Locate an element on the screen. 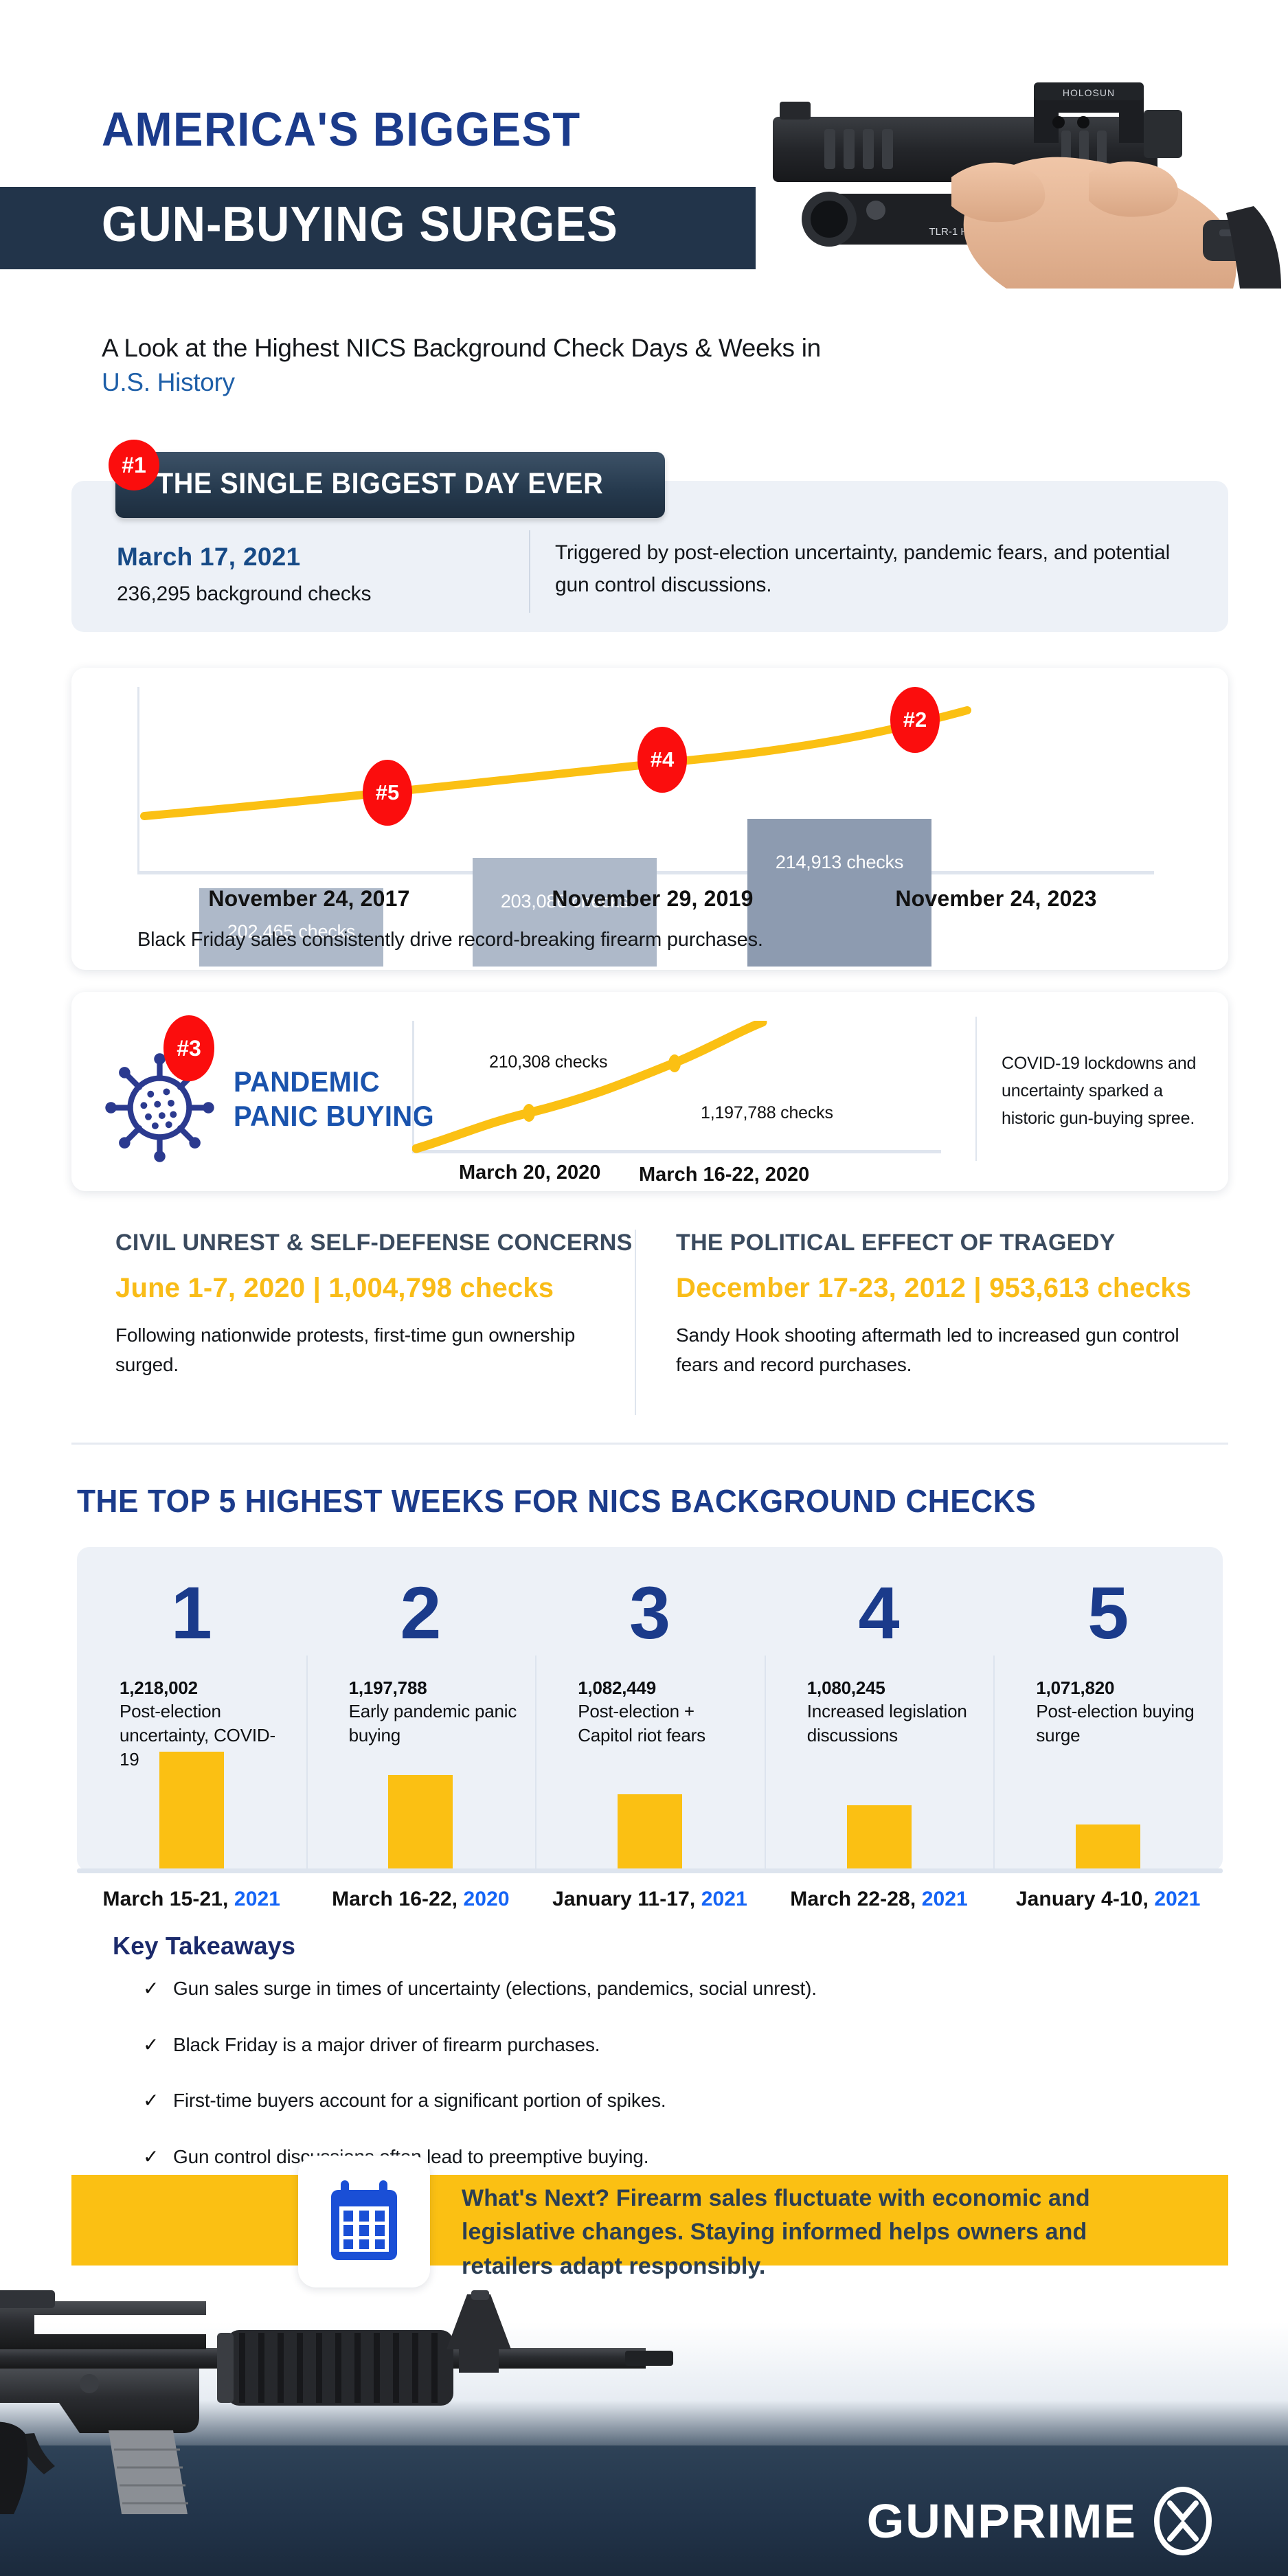 Image resolution: width=1288 pixels, height=2576 pixels. takeaways-heading: Key Takeaways is located at coordinates (204, 1946).